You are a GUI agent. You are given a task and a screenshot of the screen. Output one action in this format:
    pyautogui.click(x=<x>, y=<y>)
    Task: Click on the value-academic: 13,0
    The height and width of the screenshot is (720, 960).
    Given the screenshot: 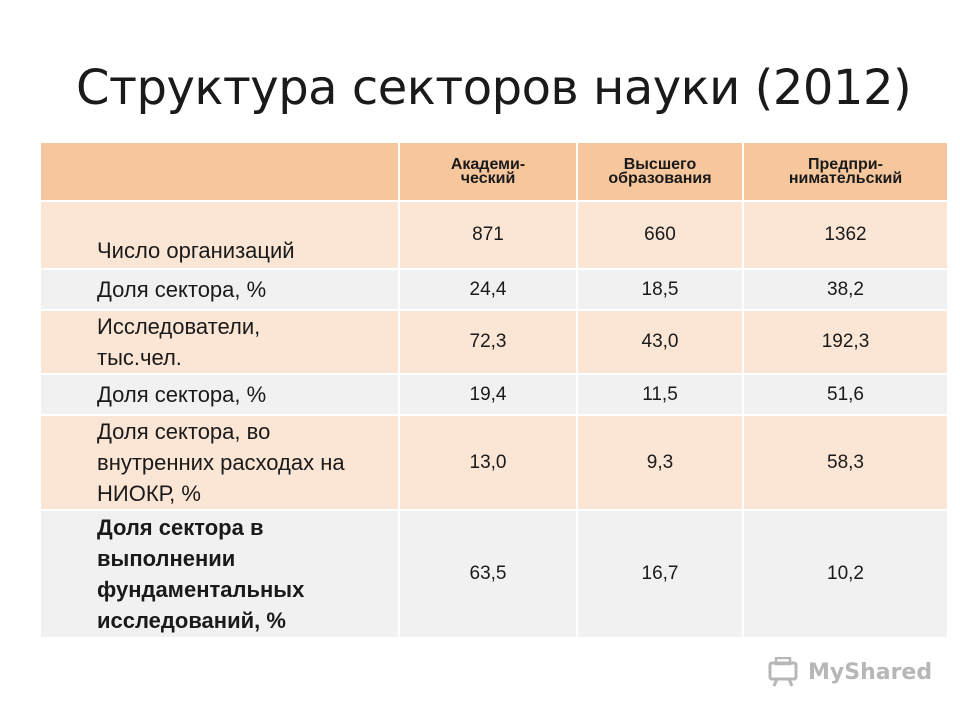 What is the action you would take?
    pyautogui.click(x=488, y=463)
    